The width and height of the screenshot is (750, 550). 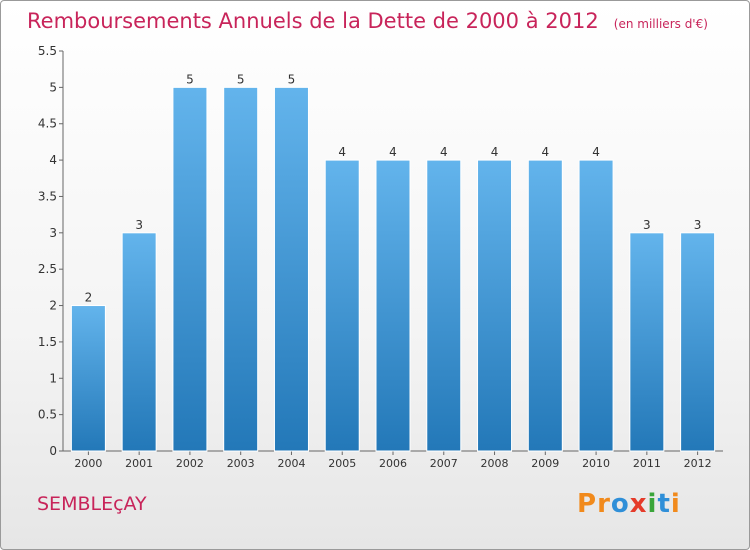 What do you see at coordinates (604, 504) in the screenshot?
I see `logo-letter: r` at bounding box center [604, 504].